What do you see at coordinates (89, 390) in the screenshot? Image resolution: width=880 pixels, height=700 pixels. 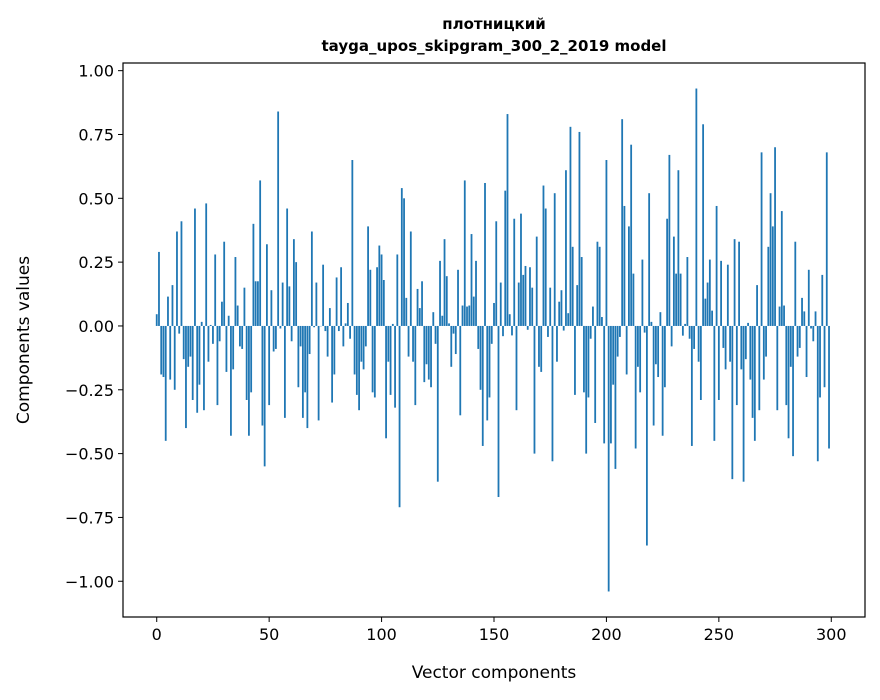 I see `y-tick-label: −0.25` at bounding box center [89, 390].